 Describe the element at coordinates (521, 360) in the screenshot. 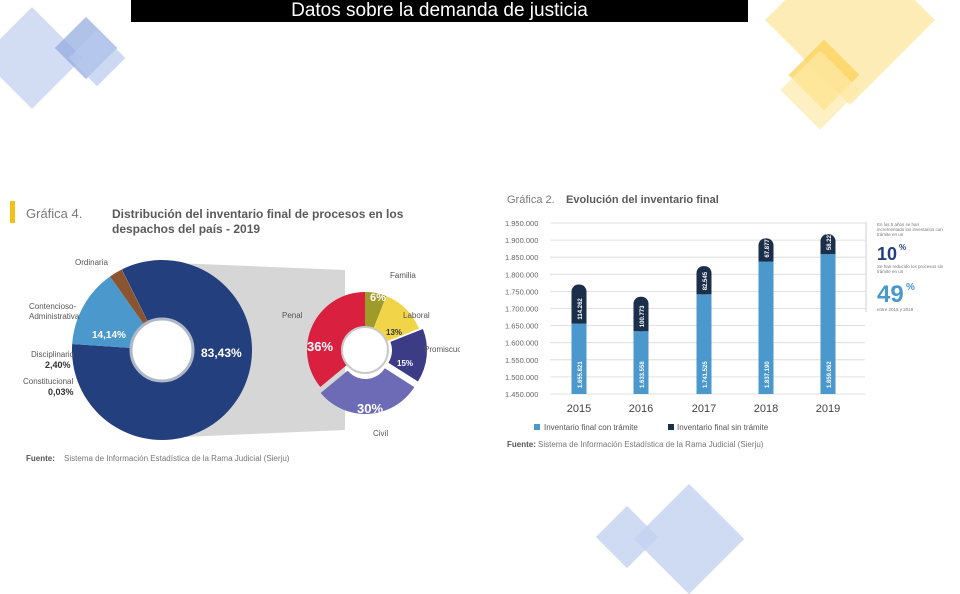

I see `y-tick-label: 1.550.000` at that location.